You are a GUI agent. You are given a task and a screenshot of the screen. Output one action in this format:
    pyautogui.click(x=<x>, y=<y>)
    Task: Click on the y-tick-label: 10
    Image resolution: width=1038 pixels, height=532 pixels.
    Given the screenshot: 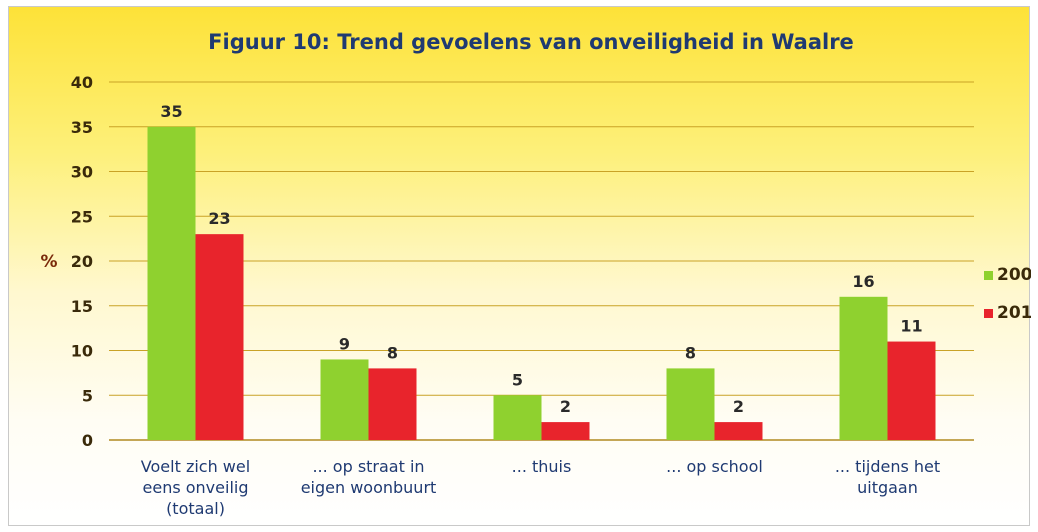 What is the action you would take?
    pyautogui.click(x=82, y=351)
    